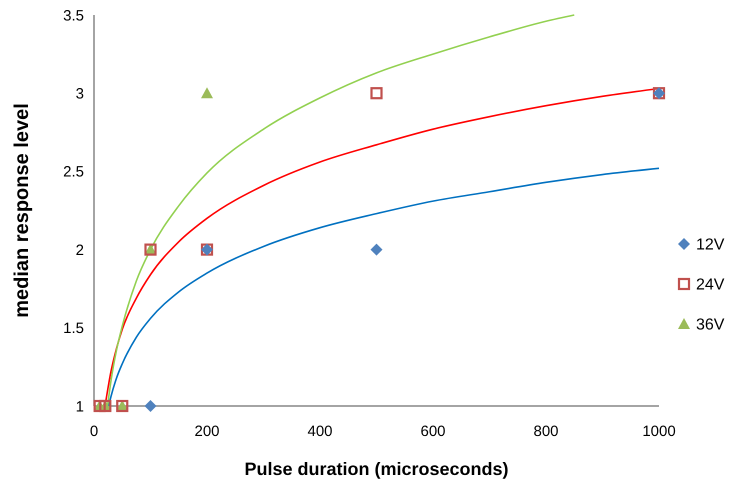 The width and height of the screenshot is (734, 483). What do you see at coordinates (207, 431) in the screenshot?
I see `x-tick-label: 200` at bounding box center [207, 431].